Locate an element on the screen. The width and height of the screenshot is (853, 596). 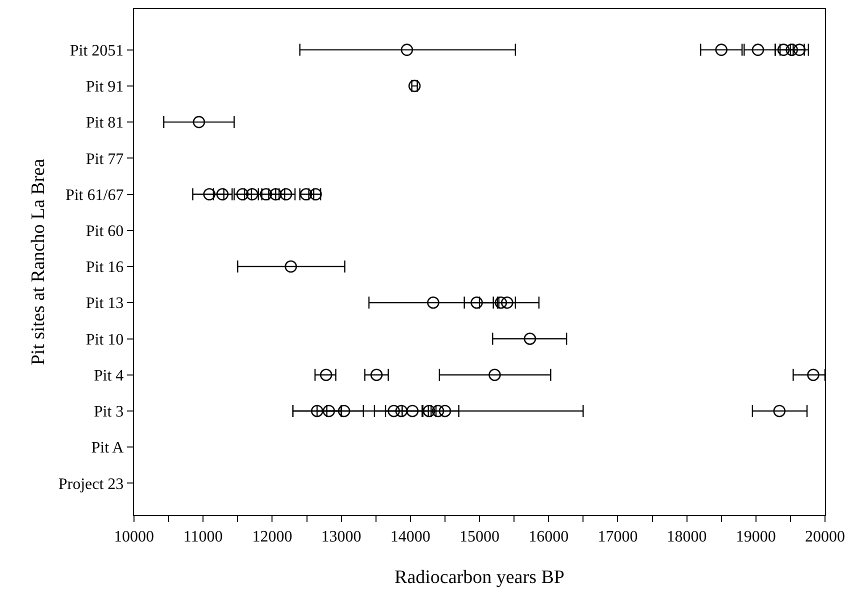
x-axis-title: Radiocarbon years BP is located at coordinates (479, 577).